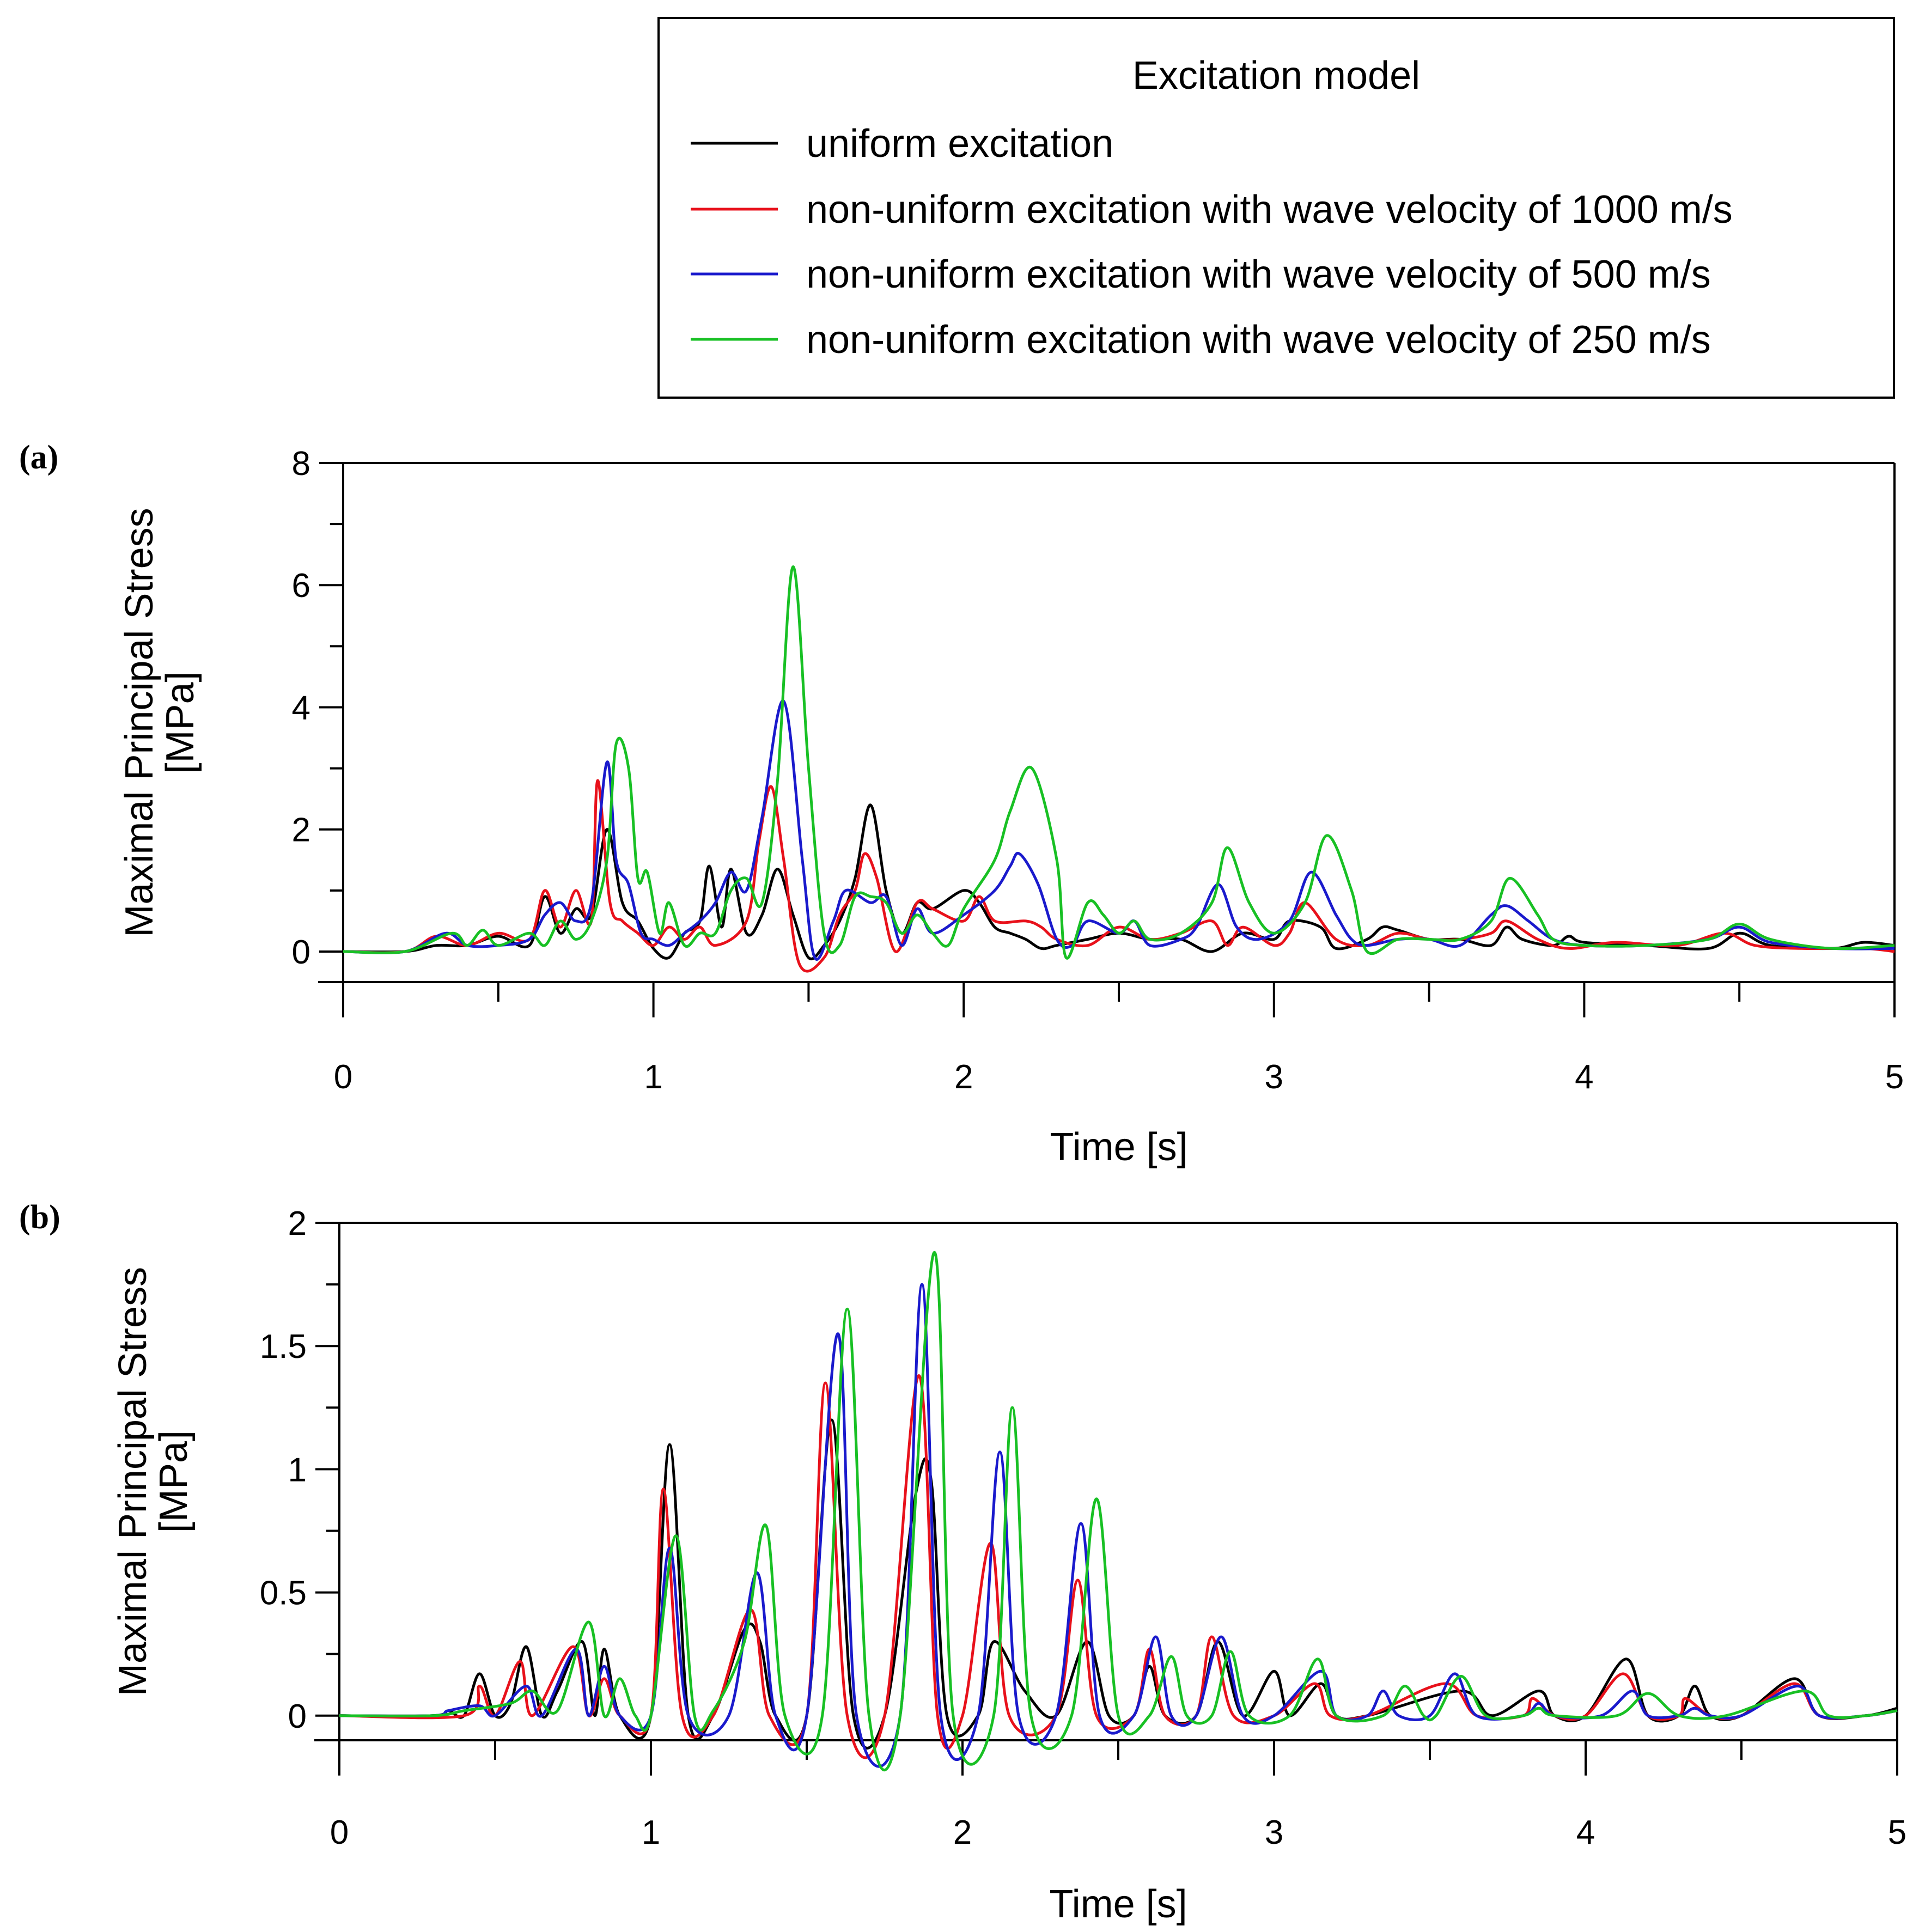 Image resolution: width=1919 pixels, height=1932 pixels. Describe the element at coordinates (959, 144) in the screenshot. I see `legend-label: uniform excitation` at that location.